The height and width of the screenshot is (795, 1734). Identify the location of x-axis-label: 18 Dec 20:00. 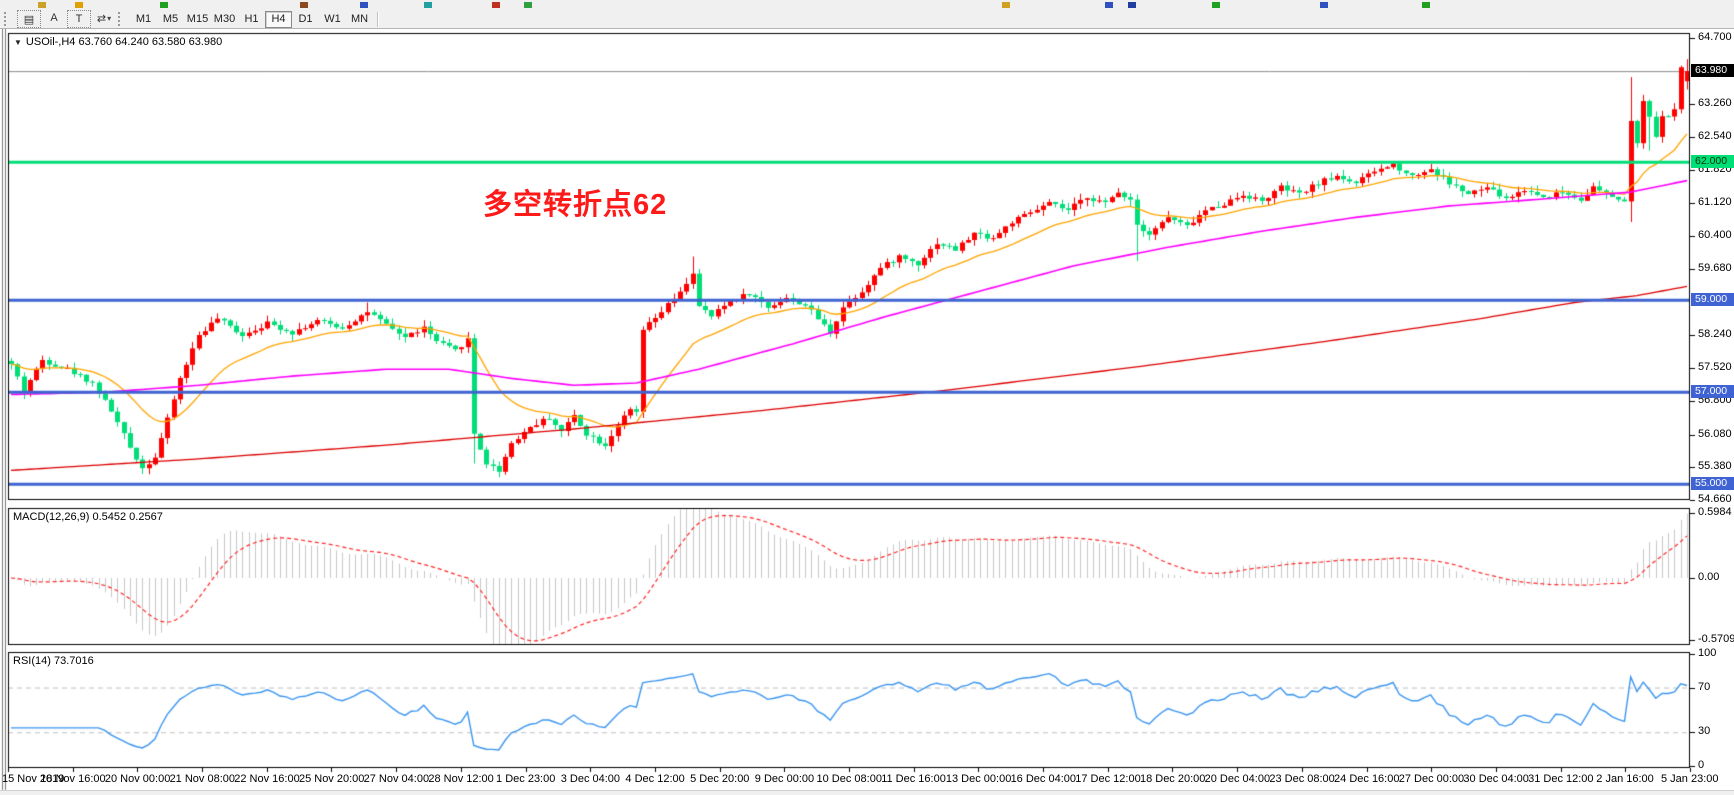
(1172, 779).